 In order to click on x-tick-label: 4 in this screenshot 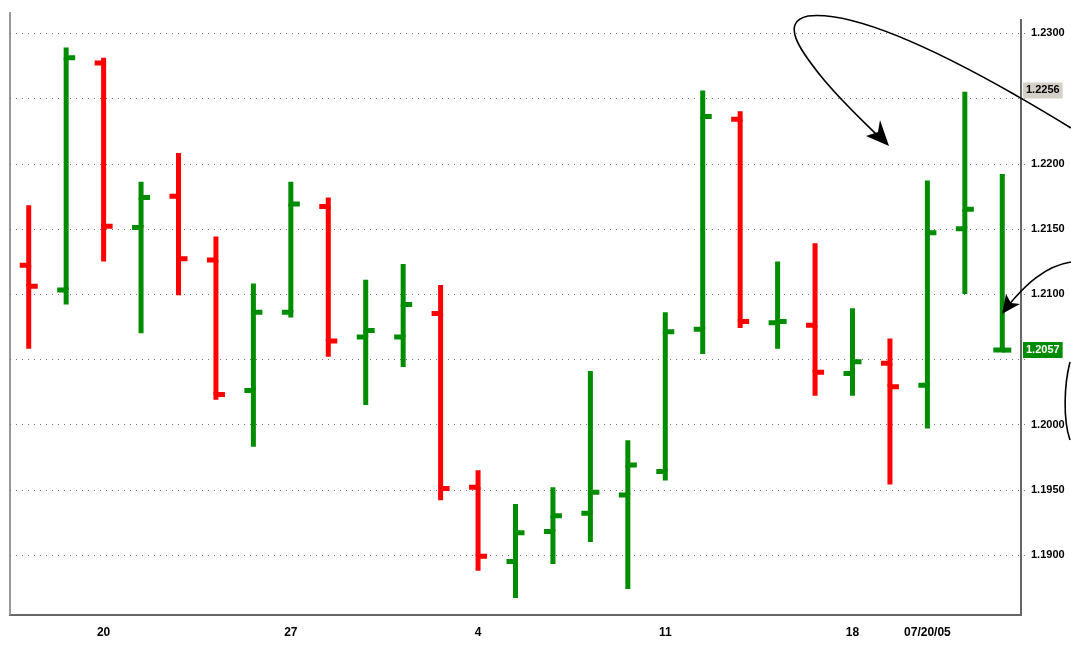, I will do `click(478, 631)`.